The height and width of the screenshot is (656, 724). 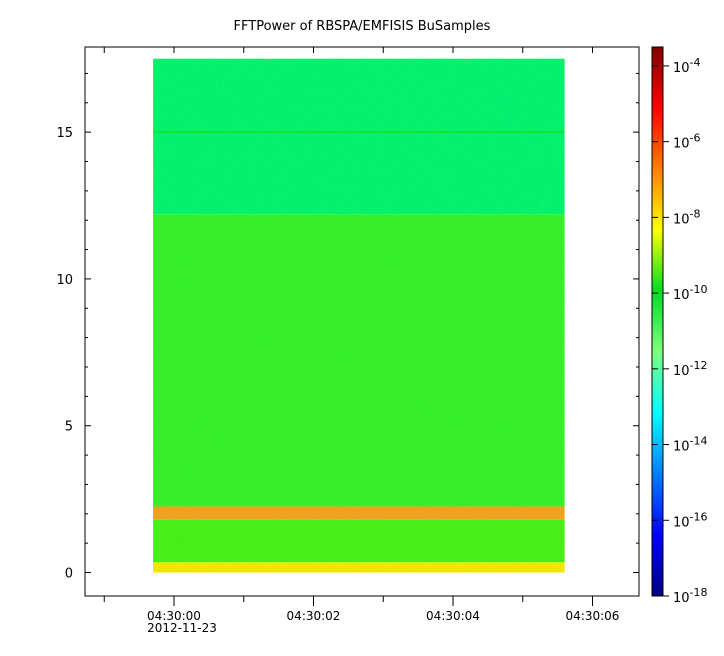 I want to click on colorbar-tick-label: 10⁻¹⁸, so click(x=690, y=596).